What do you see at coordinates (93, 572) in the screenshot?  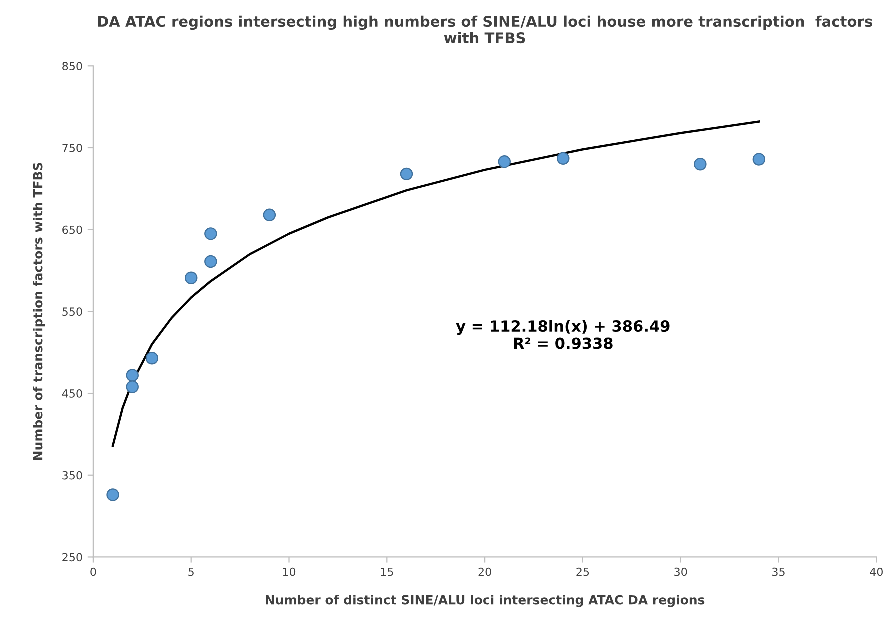 I see `x-tick-label: 0` at bounding box center [93, 572].